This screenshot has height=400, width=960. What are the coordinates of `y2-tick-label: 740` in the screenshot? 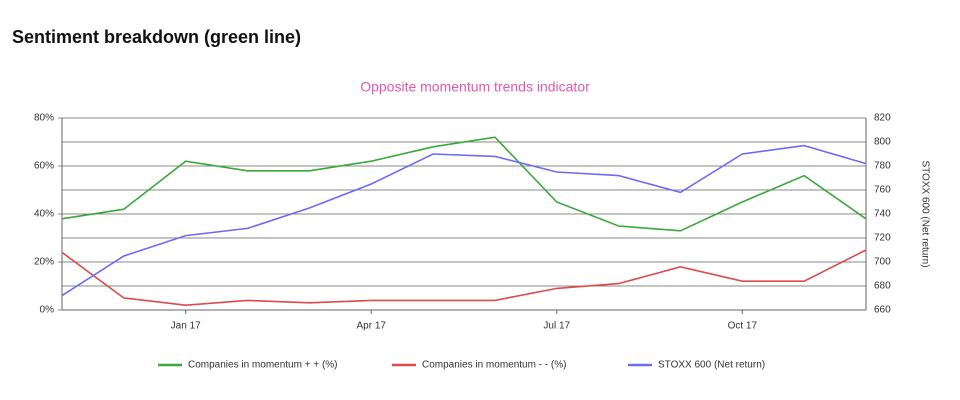 It's located at (882, 214).